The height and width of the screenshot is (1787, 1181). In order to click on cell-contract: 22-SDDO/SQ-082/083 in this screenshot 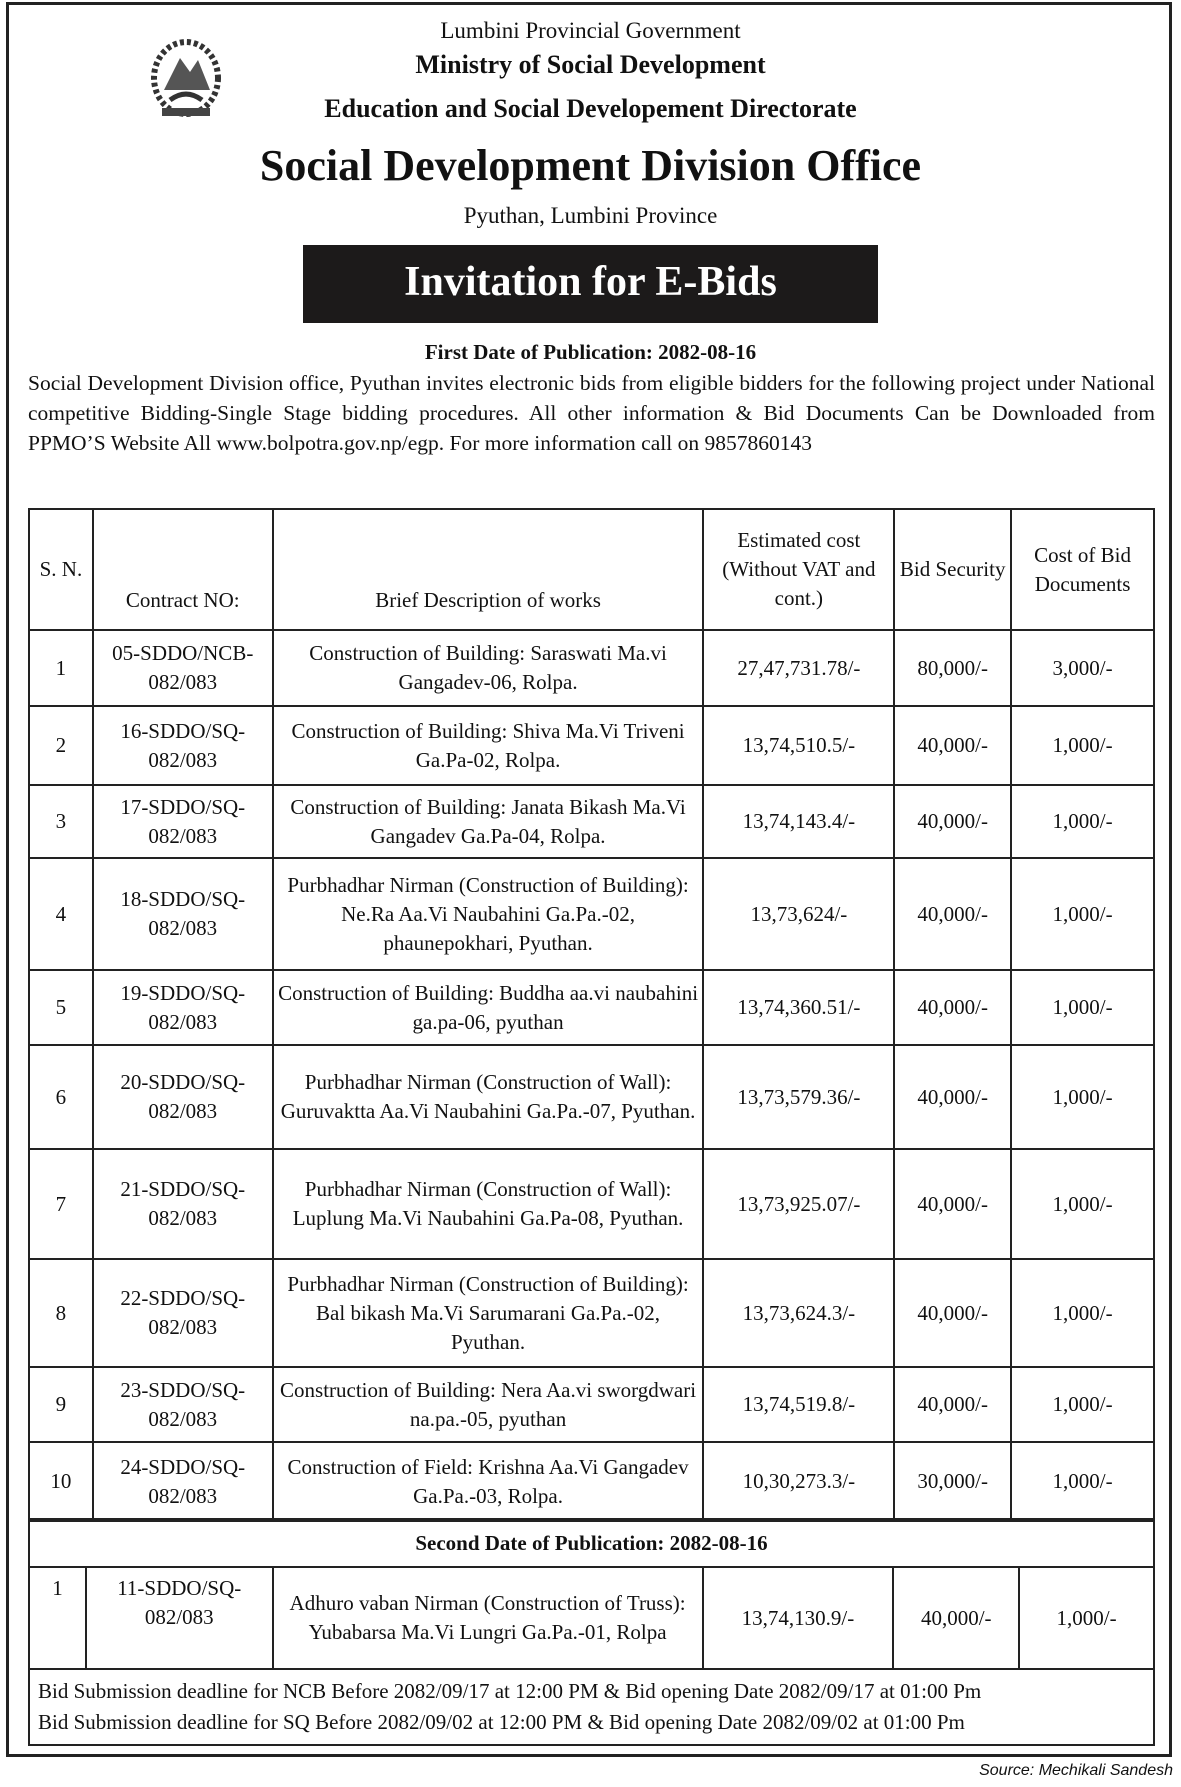, I will do `click(182, 1313)`.